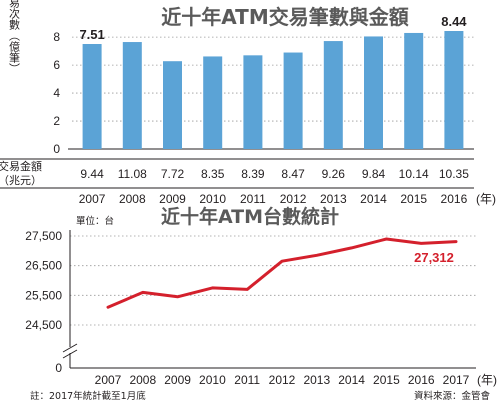 The height and width of the screenshot is (404, 500). I want to click on axis-break-gap, so click(70, 350).